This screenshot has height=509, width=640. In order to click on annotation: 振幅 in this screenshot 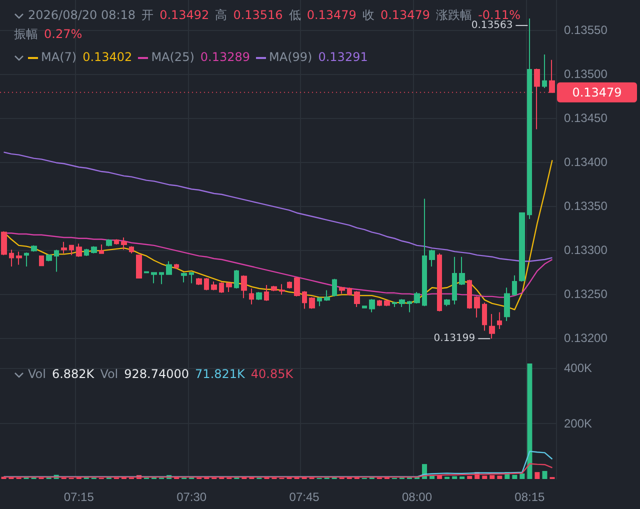, I will do `click(26, 34)`.